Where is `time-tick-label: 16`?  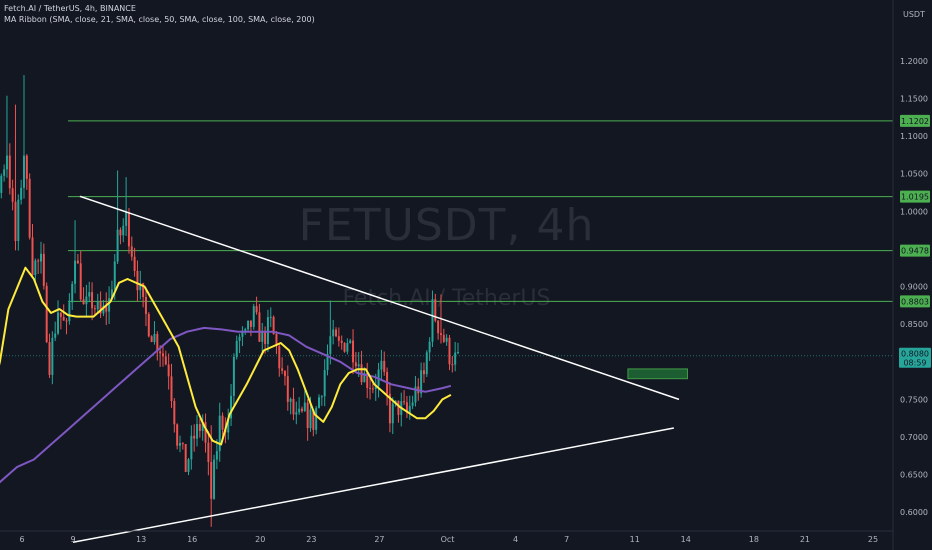 time-tick-label: 16 is located at coordinates (192, 539).